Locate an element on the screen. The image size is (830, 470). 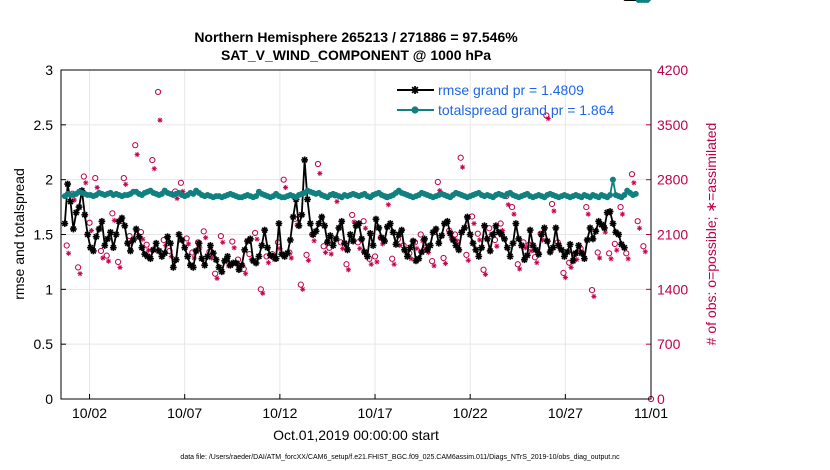
x-tick-label: 10/12 is located at coordinates (279, 413).